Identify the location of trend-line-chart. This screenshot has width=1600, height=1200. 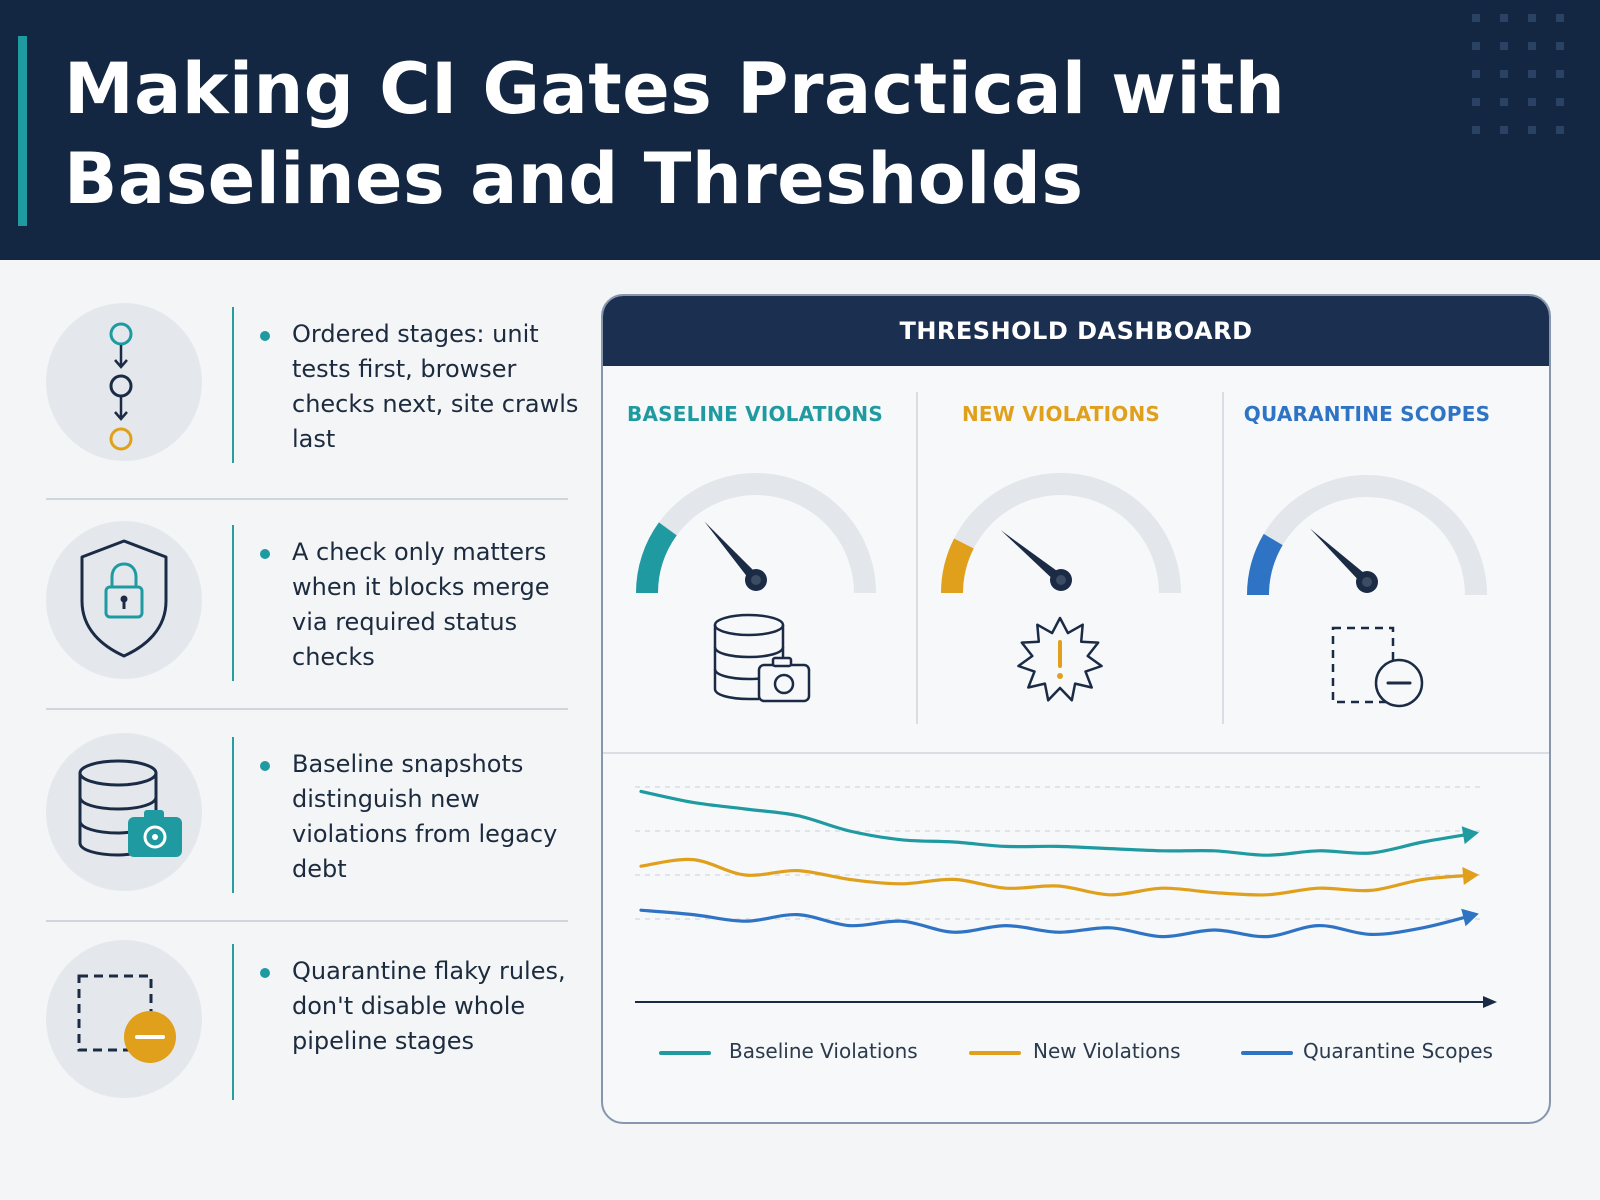
(1066, 897).